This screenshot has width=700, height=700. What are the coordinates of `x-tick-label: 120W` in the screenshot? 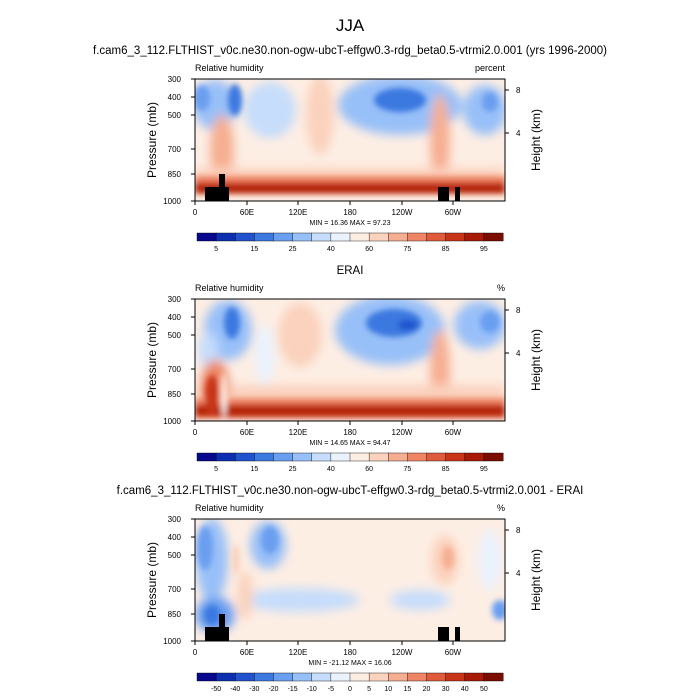 It's located at (402, 432).